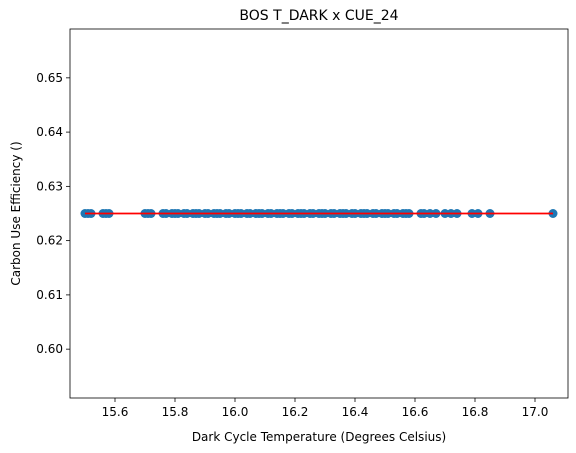 The height and width of the screenshot is (453, 576). I want to click on y-tick-label: 0.64, so click(49, 132).